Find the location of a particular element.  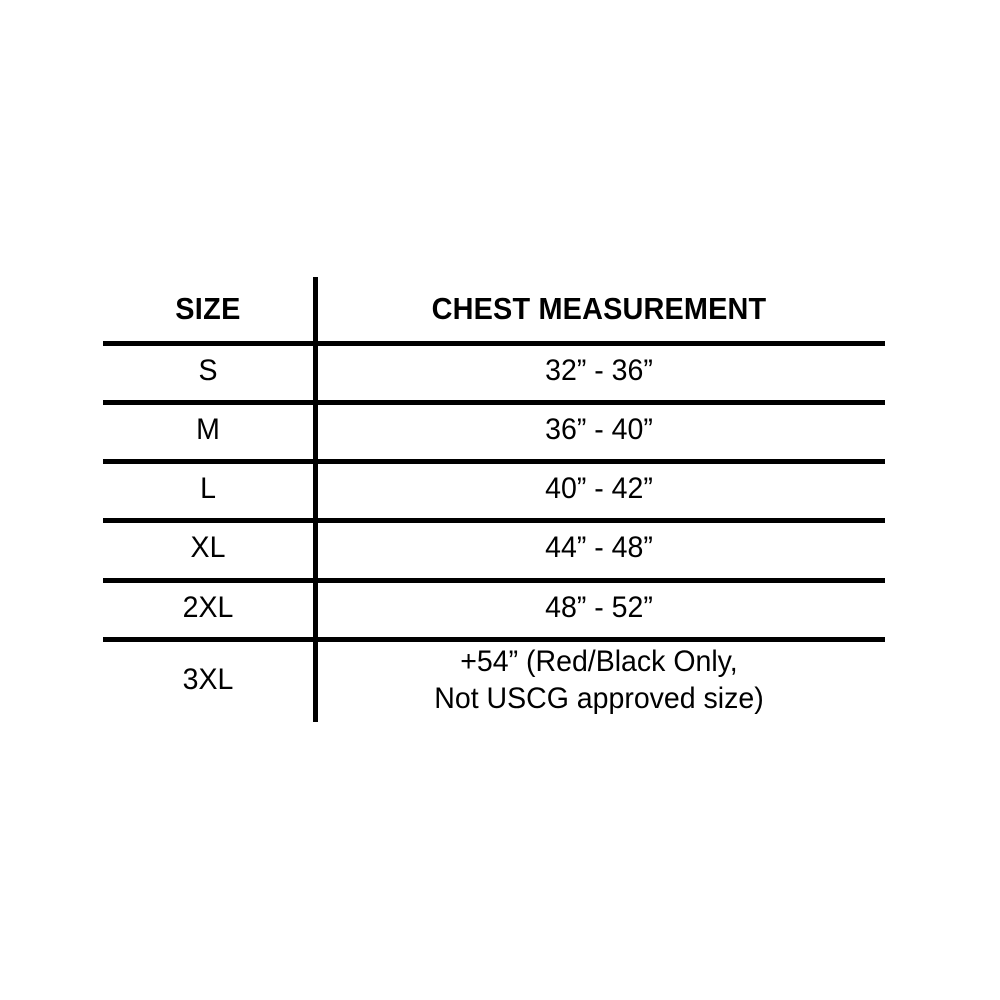

cell-chest: 44” - 48” is located at coordinates (599, 547).